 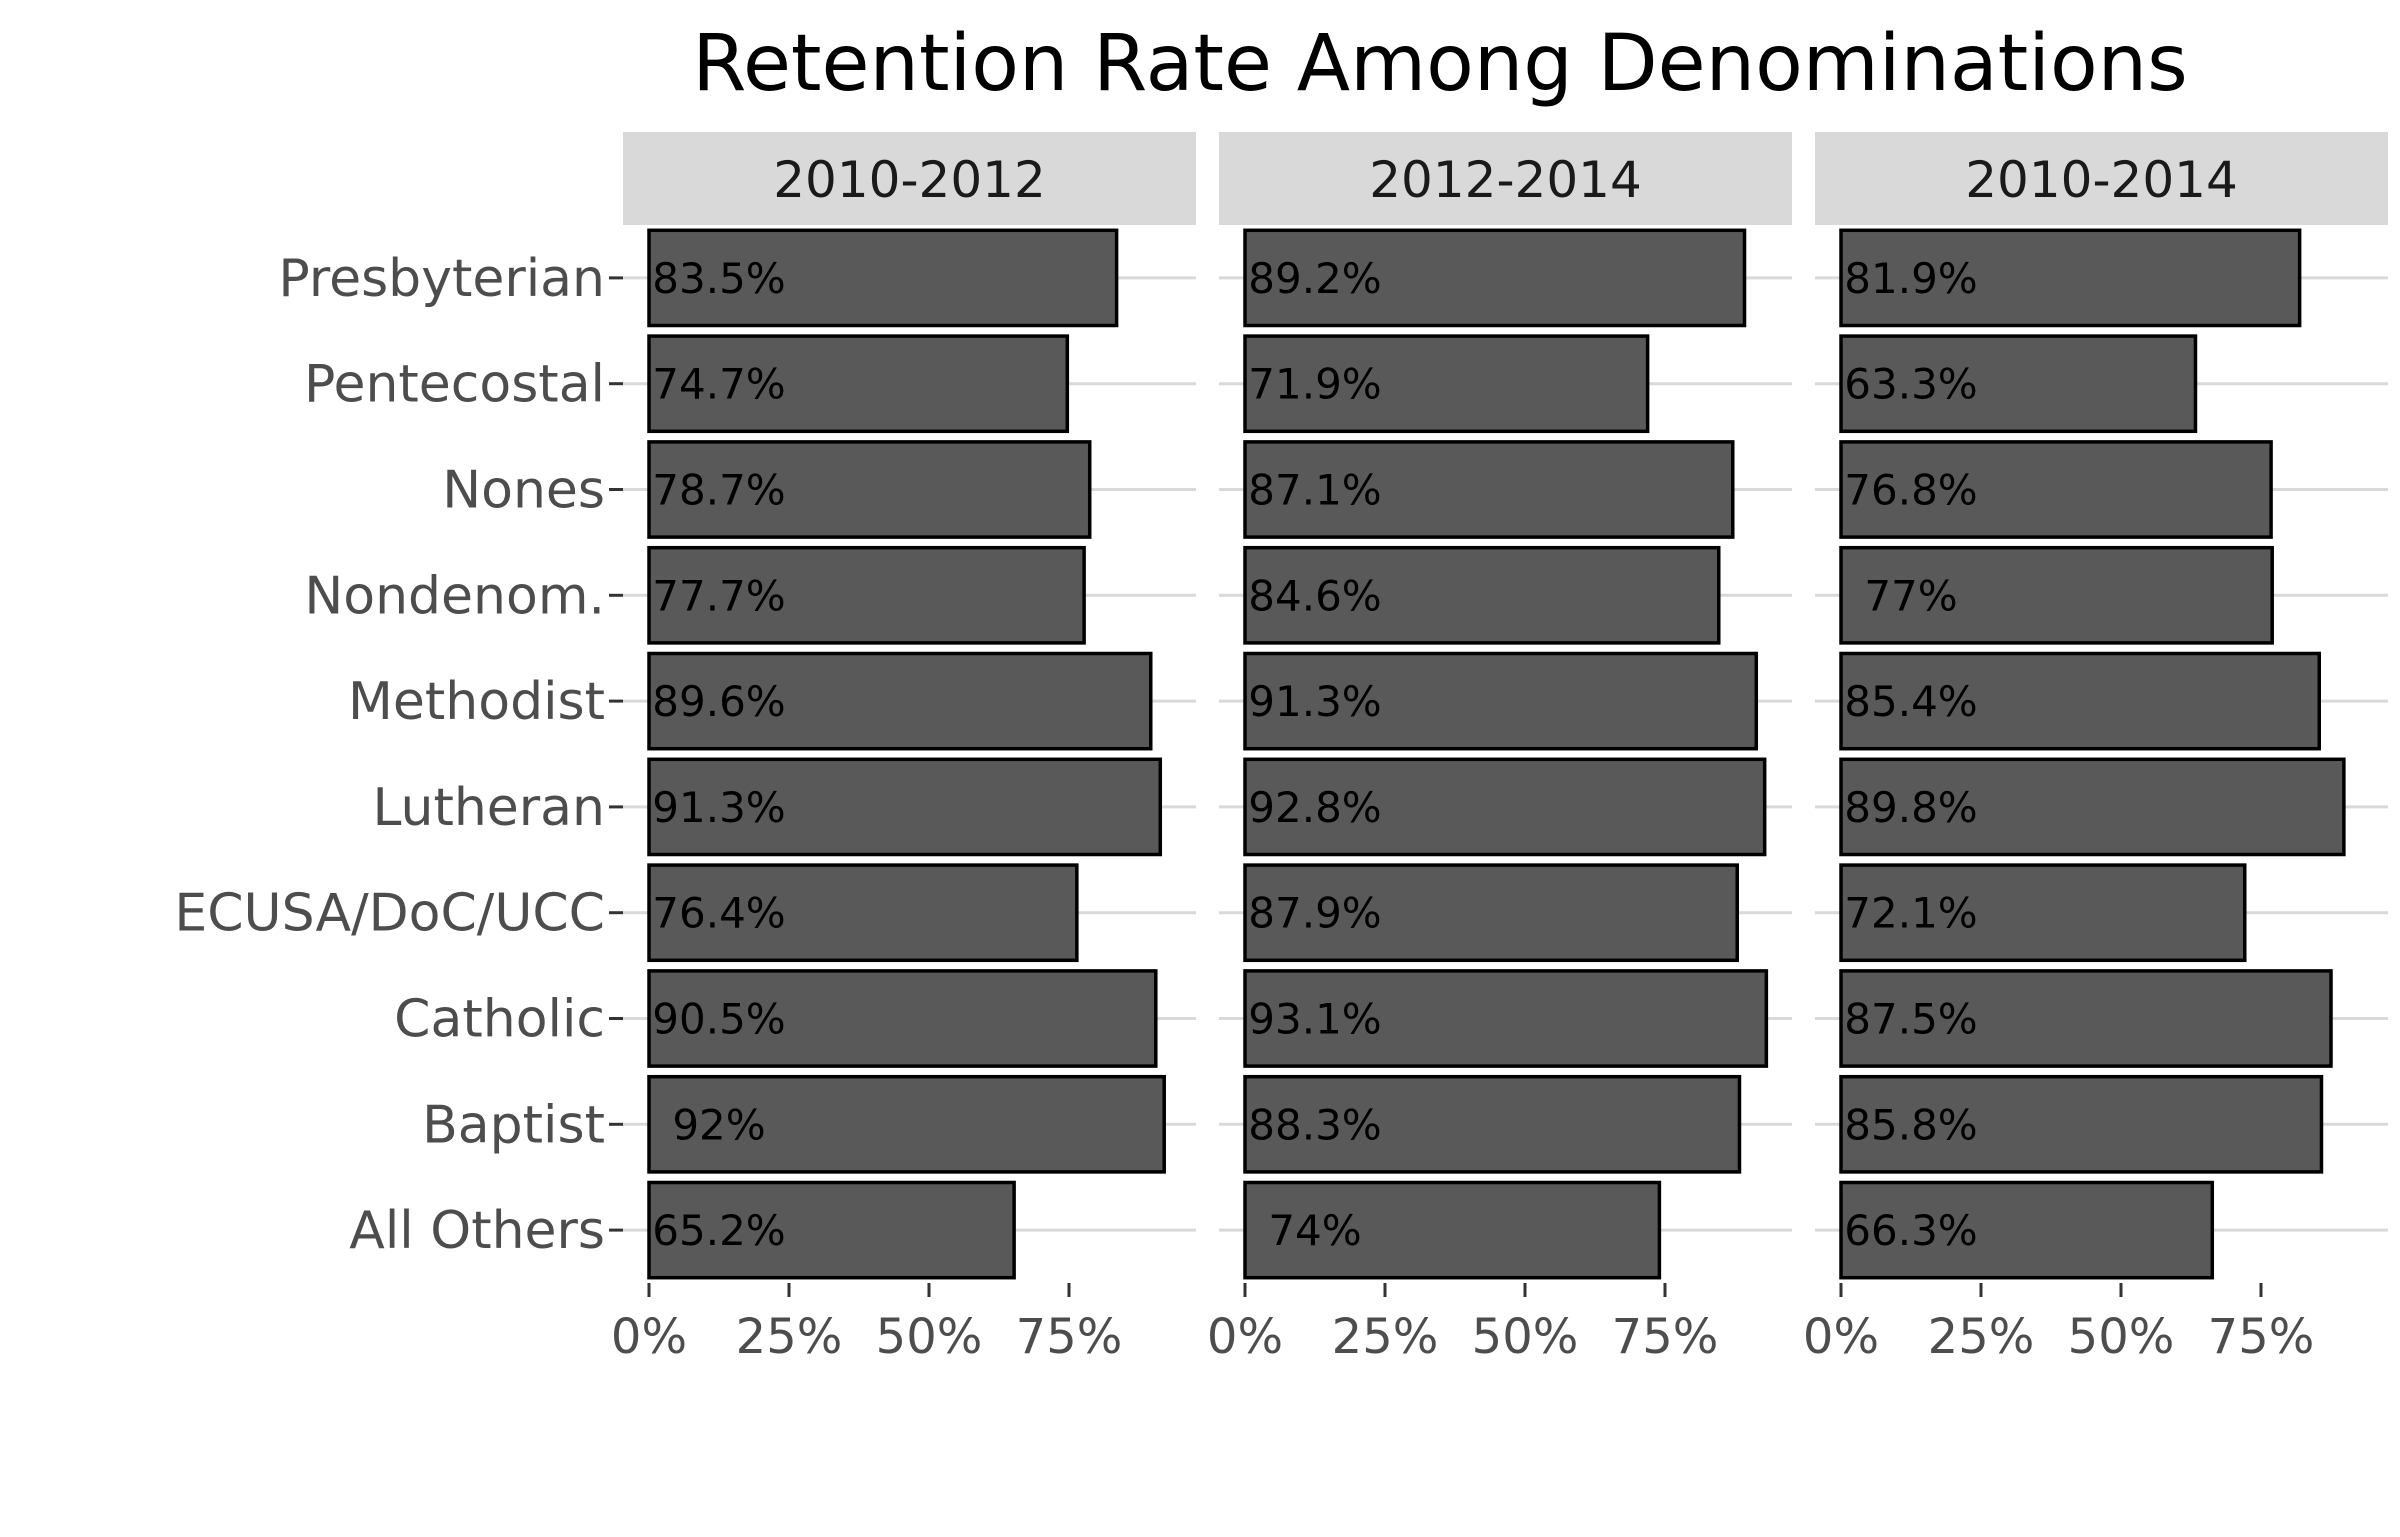 What do you see at coordinates (389, 914) in the screenshot?
I see `category-label: ECUSA/DoC/UCC` at bounding box center [389, 914].